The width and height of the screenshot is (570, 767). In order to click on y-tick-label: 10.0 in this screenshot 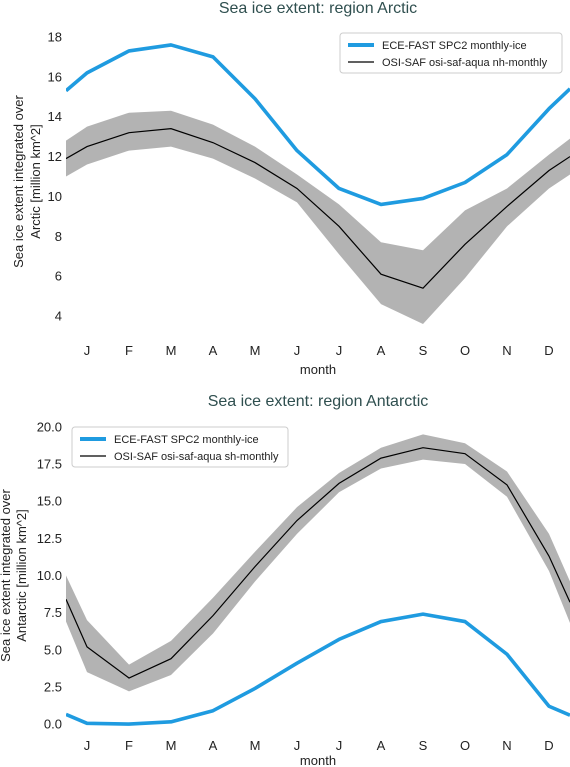, I will do `click(49, 575)`.